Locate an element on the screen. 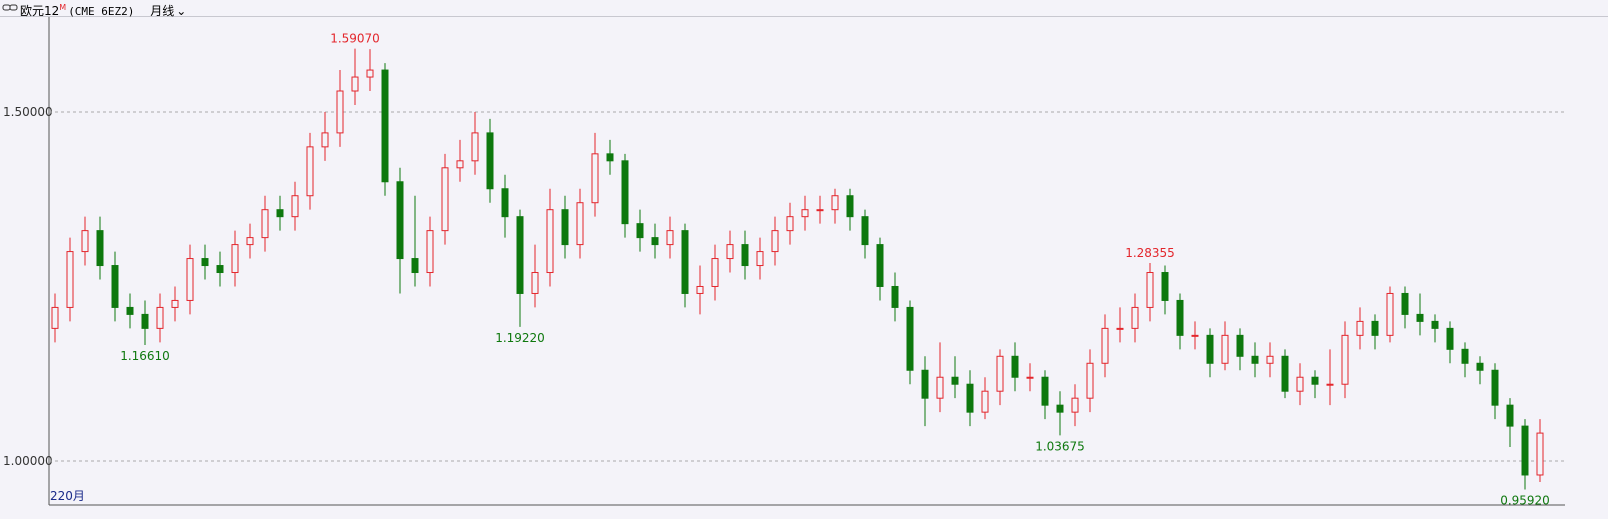 The width and height of the screenshot is (1608, 519). link-icon is located at coordinates (10, 7).